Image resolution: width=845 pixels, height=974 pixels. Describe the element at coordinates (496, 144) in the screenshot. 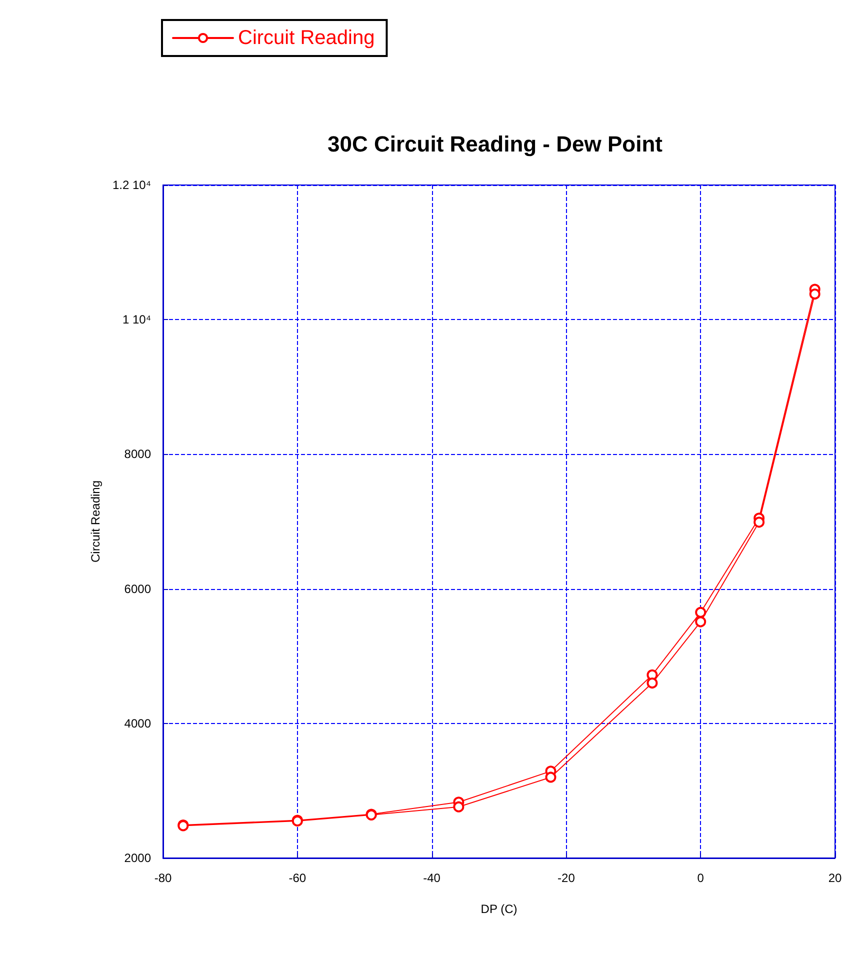

I see `chart-title: 30C Circuit Reading - Dew Point` at that location.